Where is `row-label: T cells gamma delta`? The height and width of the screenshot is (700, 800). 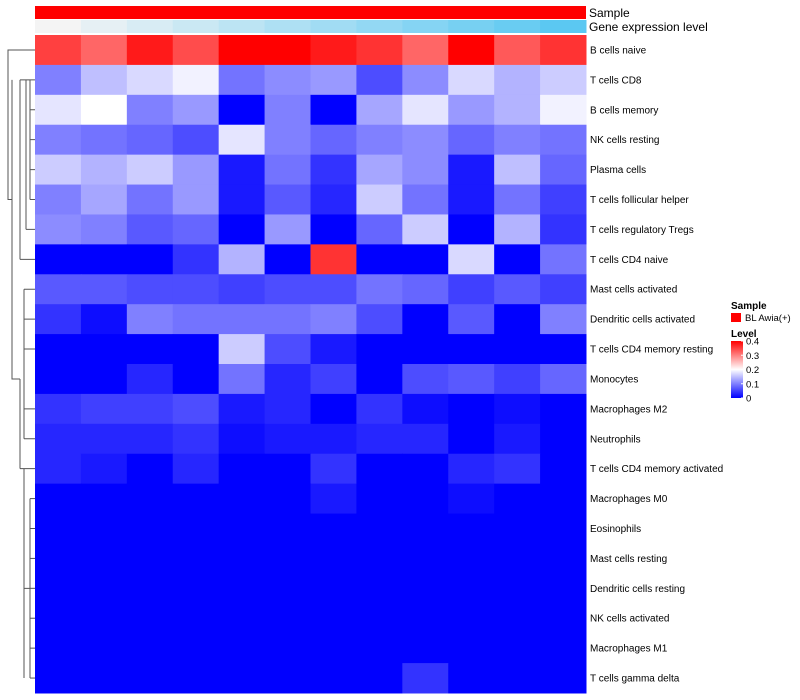
row-label: T cells gamma delta is located at coordinates (635, 679).